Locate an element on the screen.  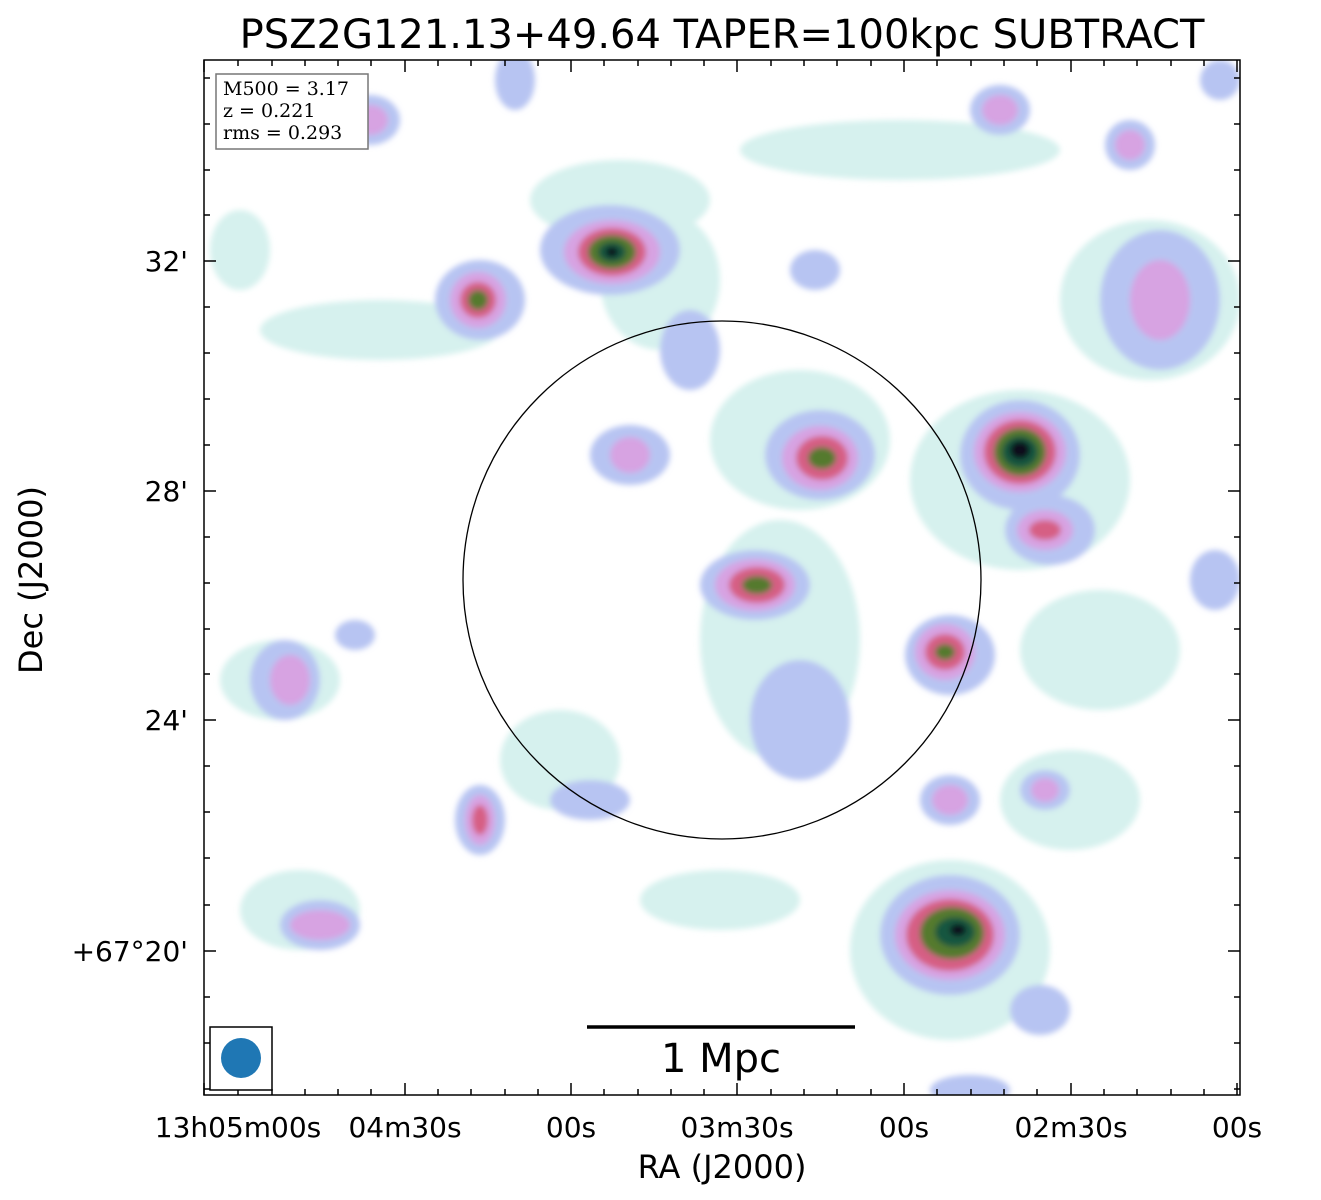
x-tick-label: 04m30s is located at coordinates (404, 1127).